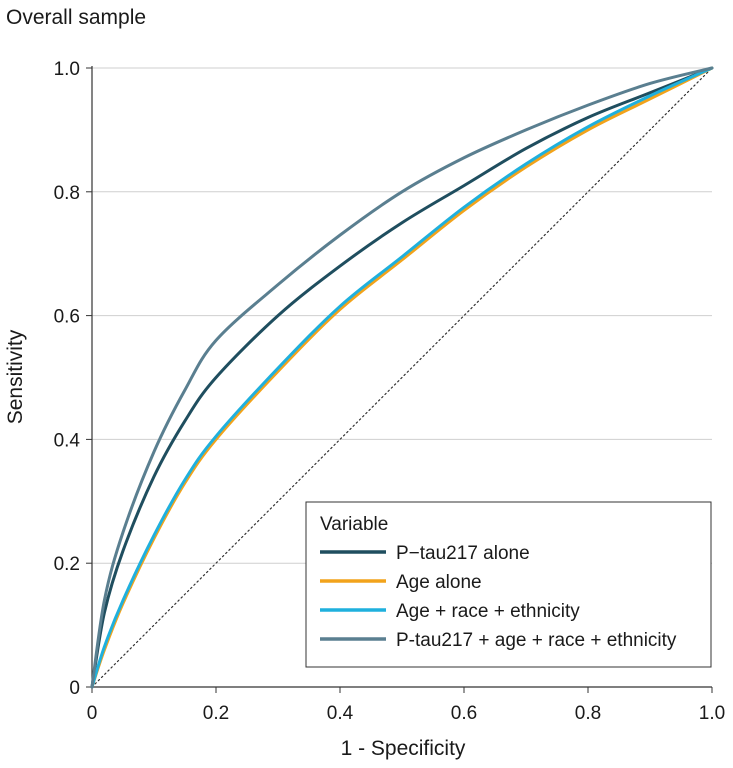 Image resolution: width=733 pixels, height=768 pixels. Describe the element at coordinates (92, 713) in the screenshot. I see `x-tick-label: 0` at that location.